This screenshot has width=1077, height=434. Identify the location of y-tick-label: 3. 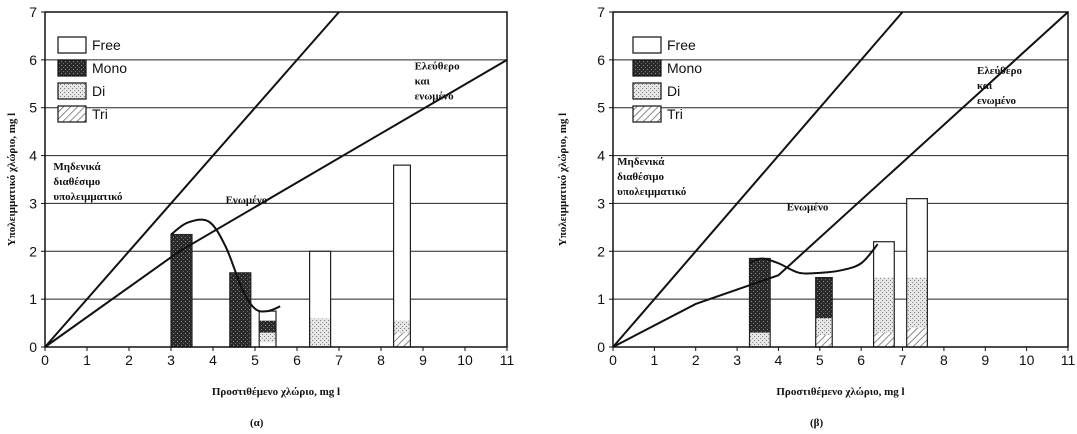
(33, 203).